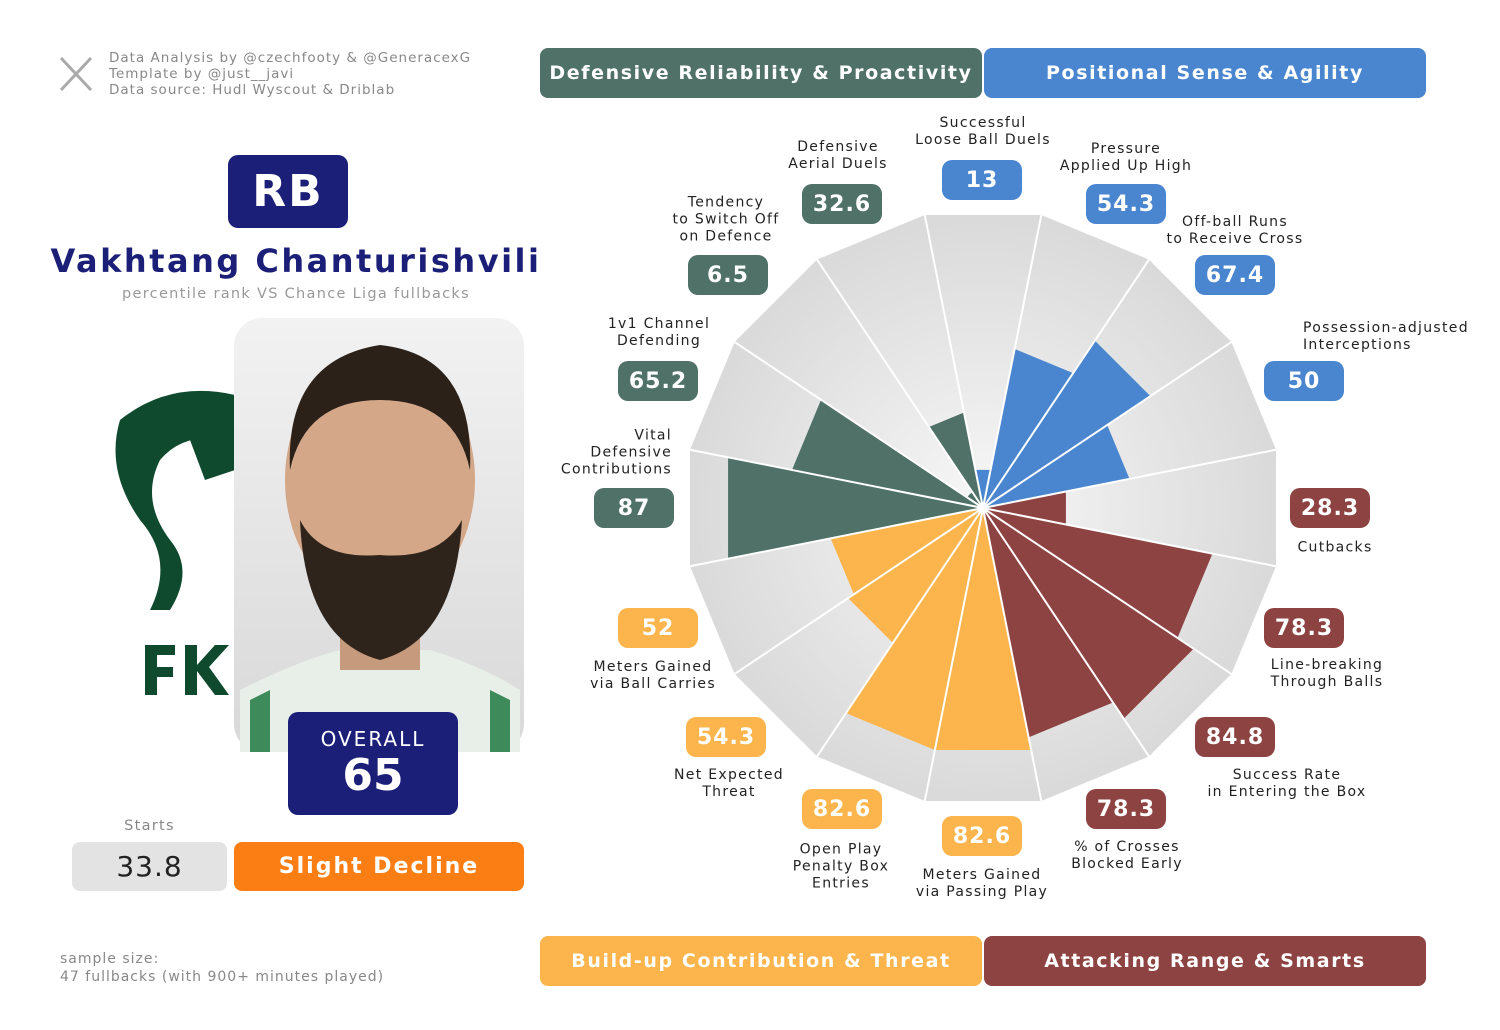  What do you see at coordinates (658, 628) in the screenshot?
I see `value-label: 52` at bounding box center [658, 628].